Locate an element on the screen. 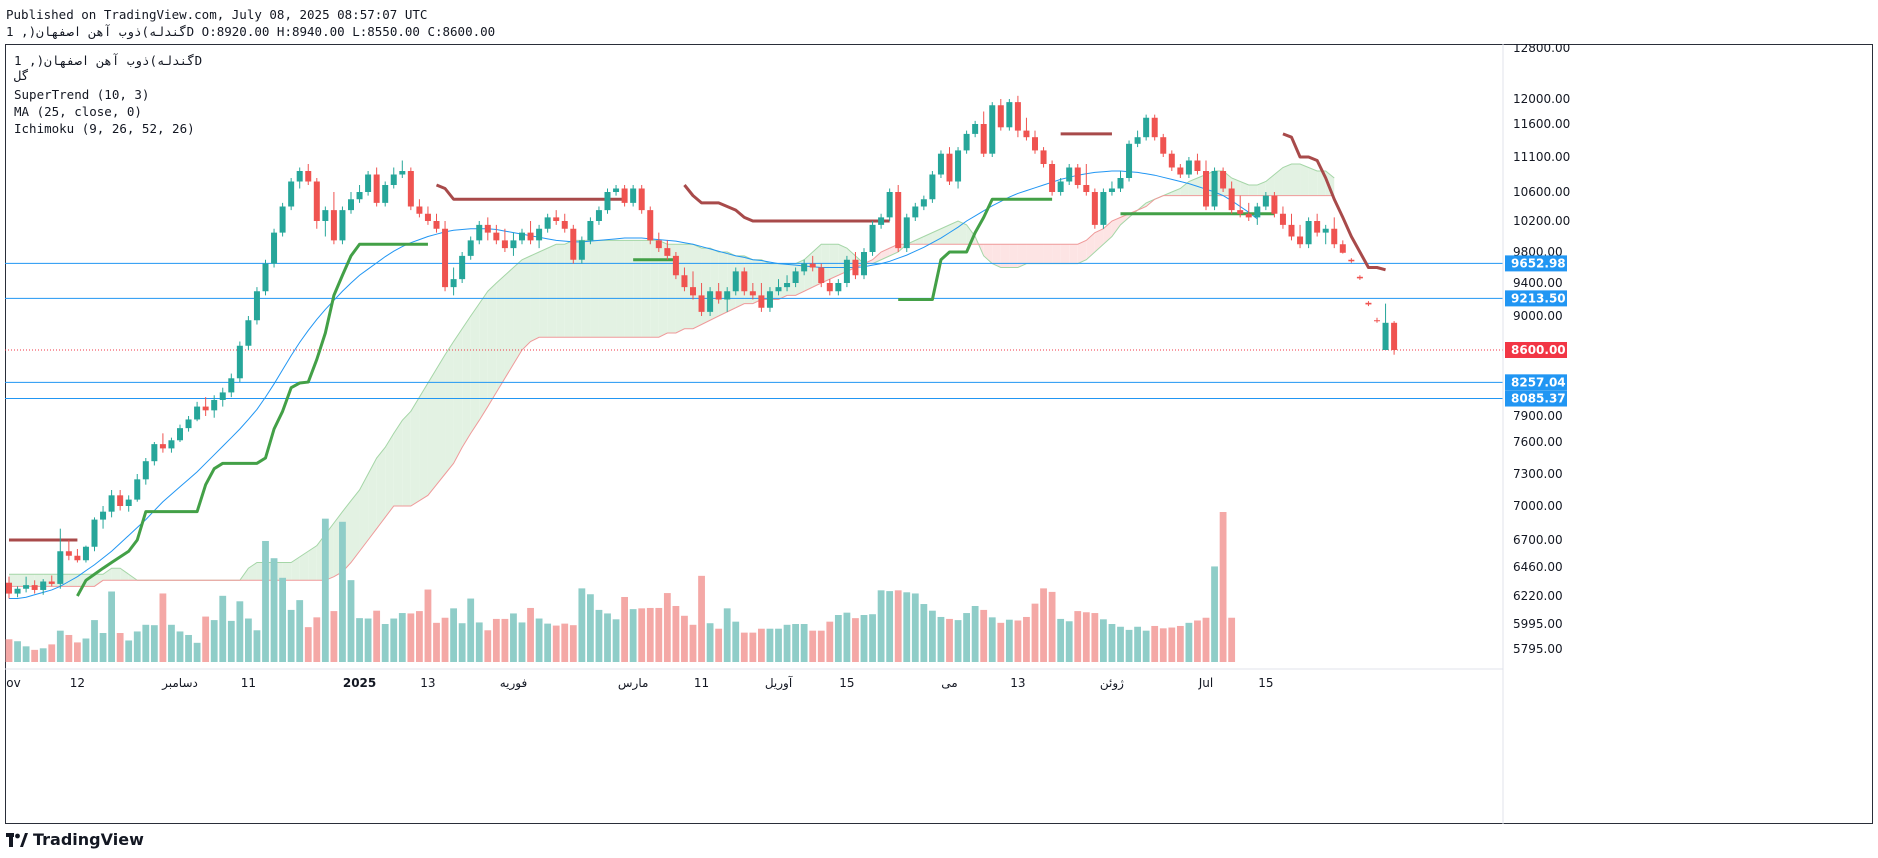 The width and height of the screenshot is (1878, 858). price-tick-label: 6700.00 is located at coordinates (1538, 540).